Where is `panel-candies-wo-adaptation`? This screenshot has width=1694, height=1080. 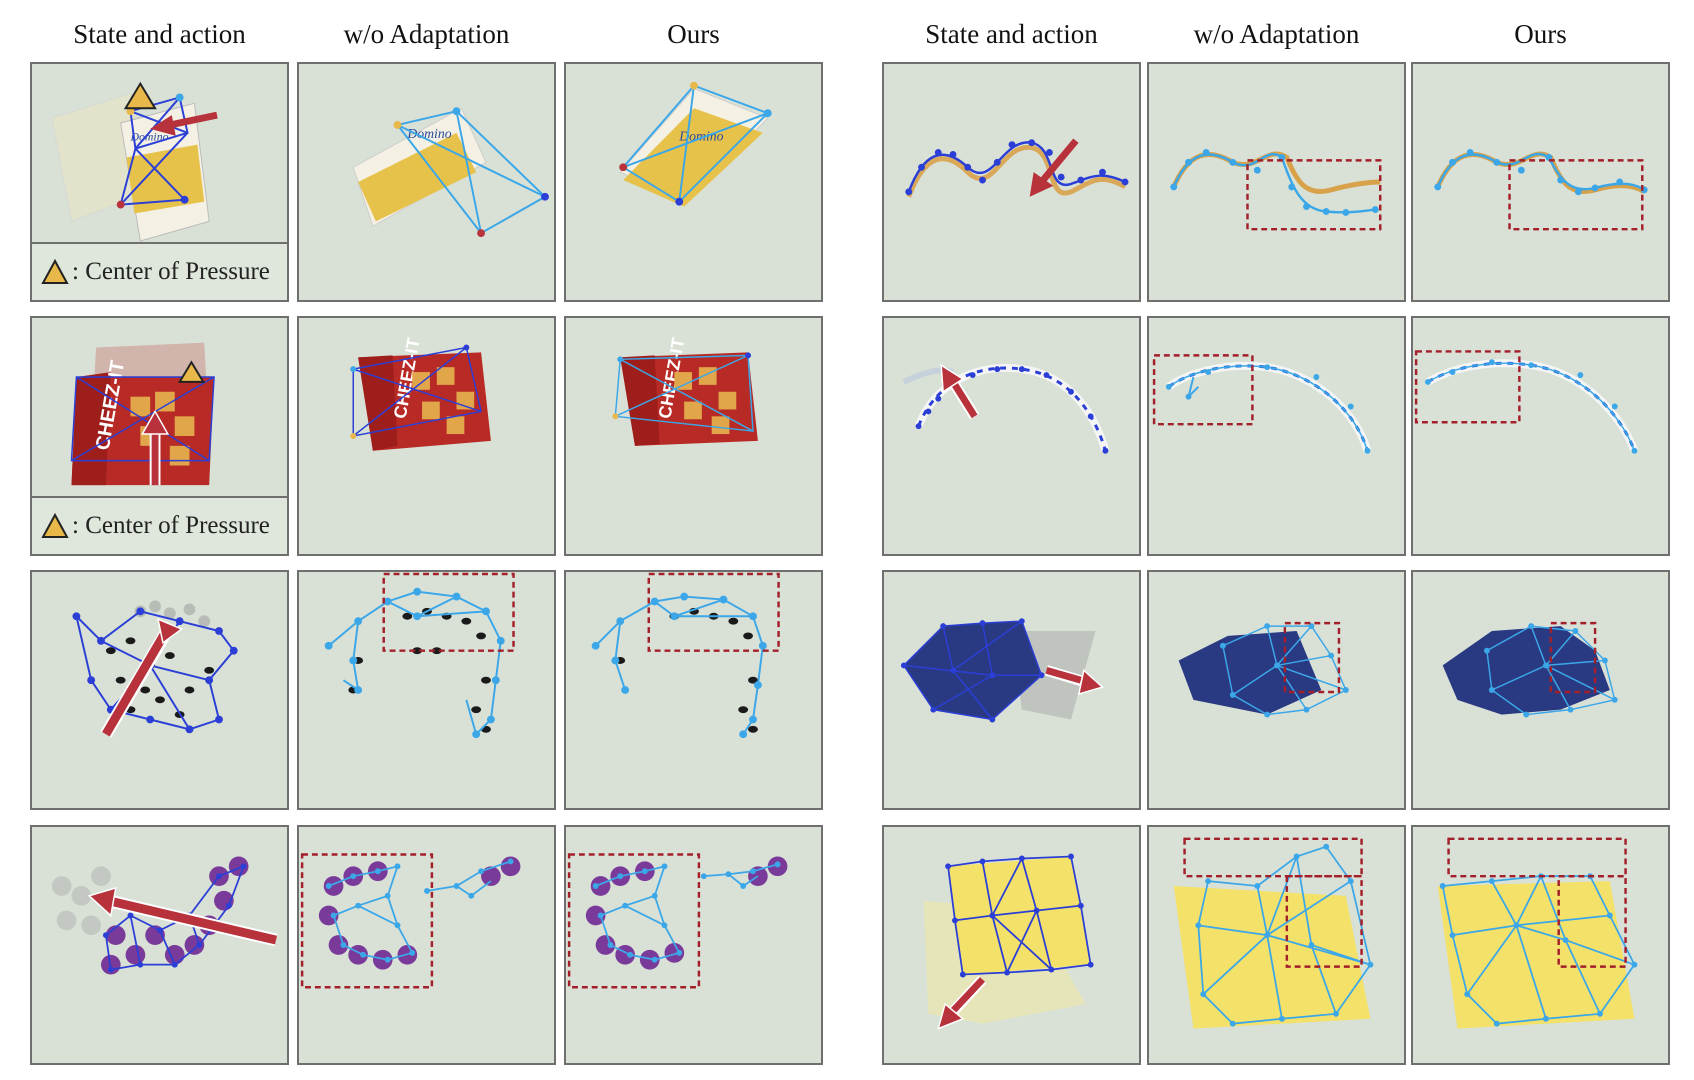
panel-candies-wo-adaptation is located at coordinates (426, 945).